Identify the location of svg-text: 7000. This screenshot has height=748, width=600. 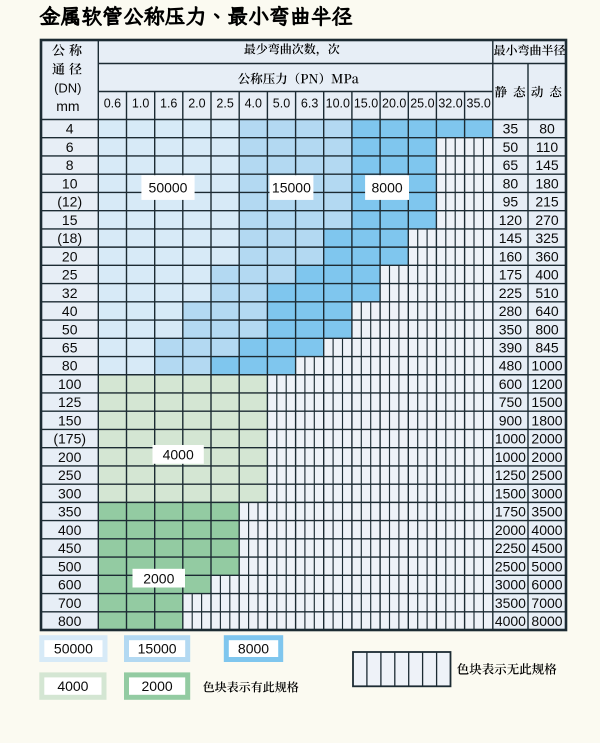
(546, 603).